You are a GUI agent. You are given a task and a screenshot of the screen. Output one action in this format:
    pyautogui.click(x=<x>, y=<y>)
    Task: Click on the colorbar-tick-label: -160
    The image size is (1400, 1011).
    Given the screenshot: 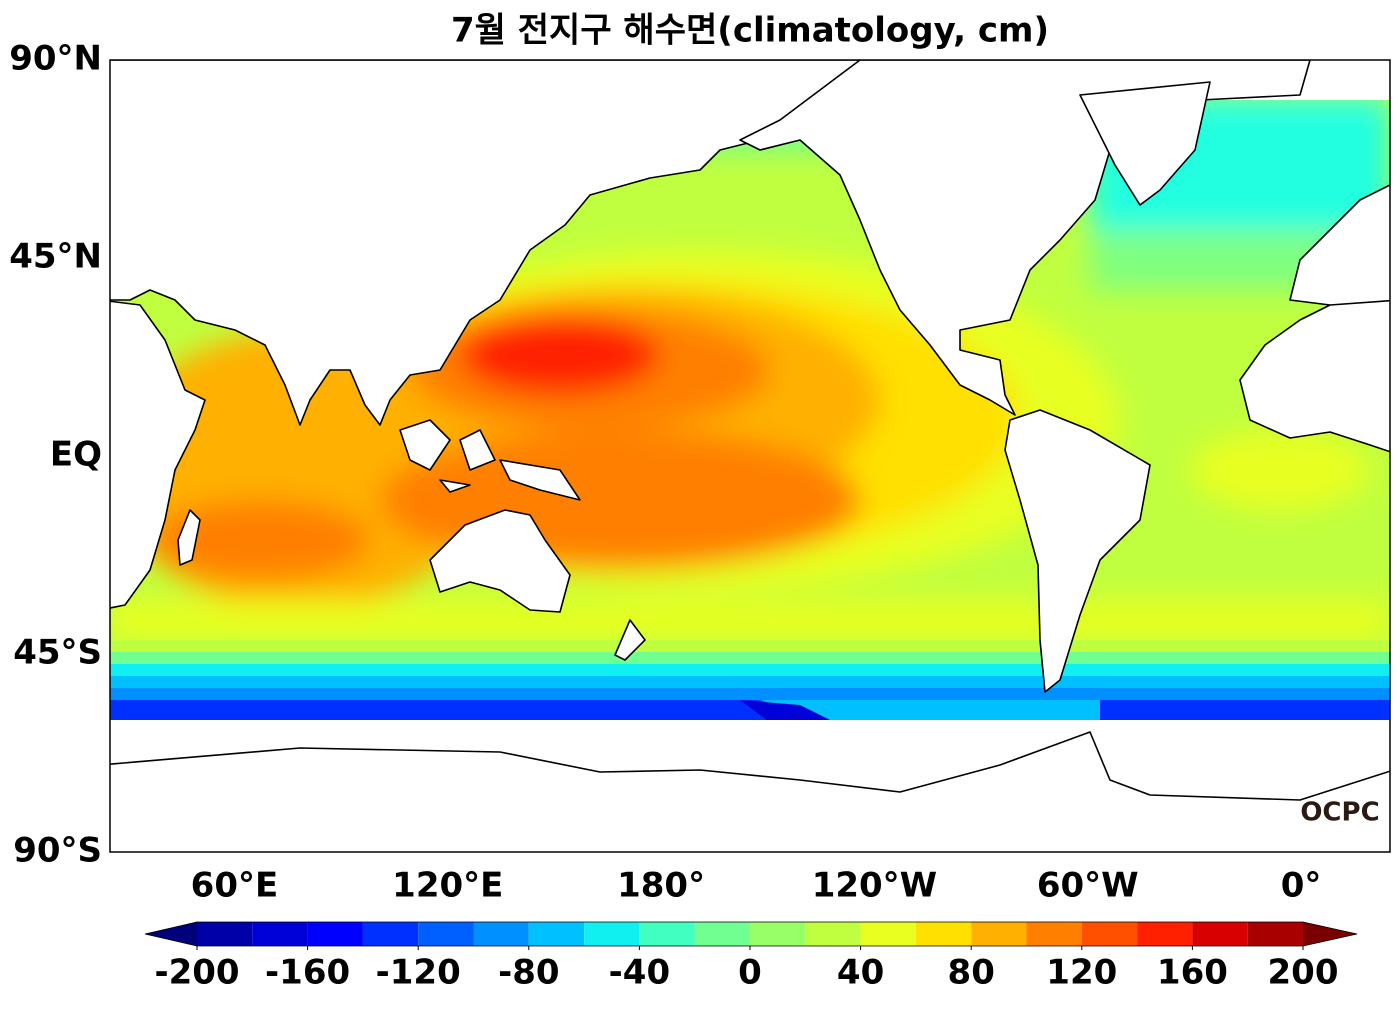 What is the action you would take?
    pyautogui.click(x=307, y=973)
    